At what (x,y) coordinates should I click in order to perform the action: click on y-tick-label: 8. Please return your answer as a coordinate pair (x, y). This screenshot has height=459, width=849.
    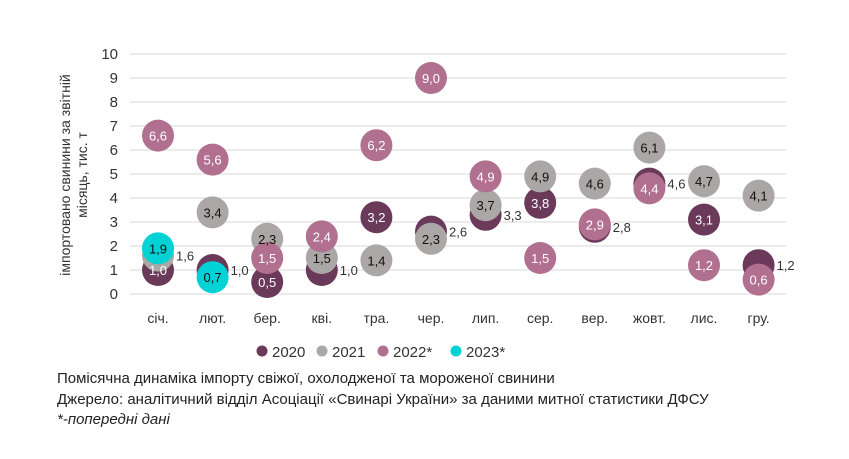
    Looking at the image, I should click on (114, 102).